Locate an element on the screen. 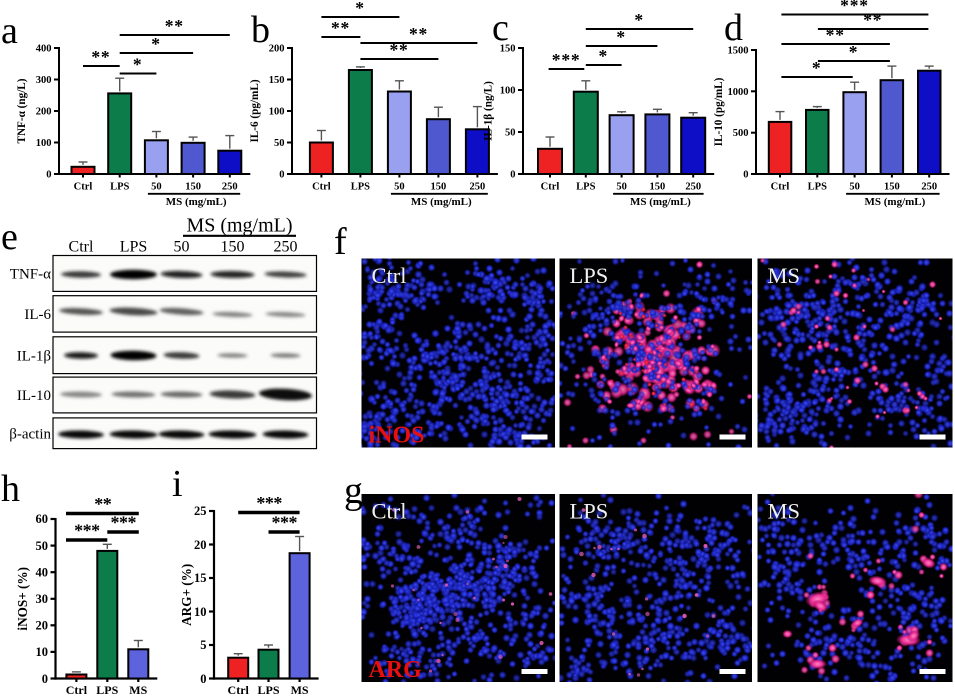  svg-text: e is located at coordinates (9, 237).